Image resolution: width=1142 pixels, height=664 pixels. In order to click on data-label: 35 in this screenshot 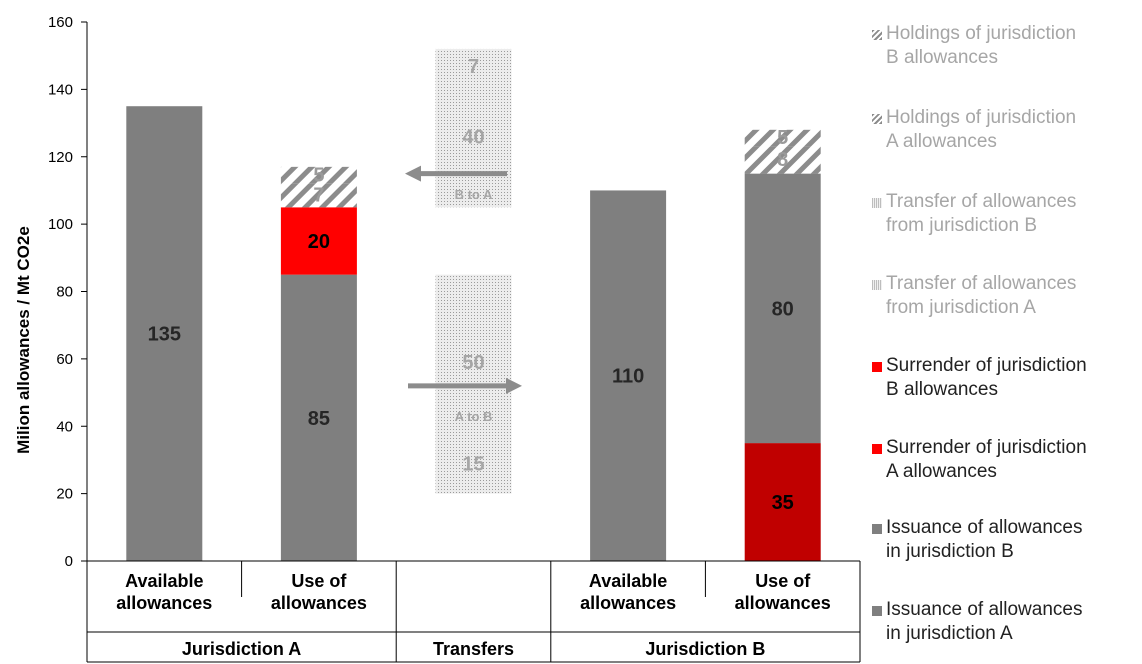, I will do `click(783, 503)`.